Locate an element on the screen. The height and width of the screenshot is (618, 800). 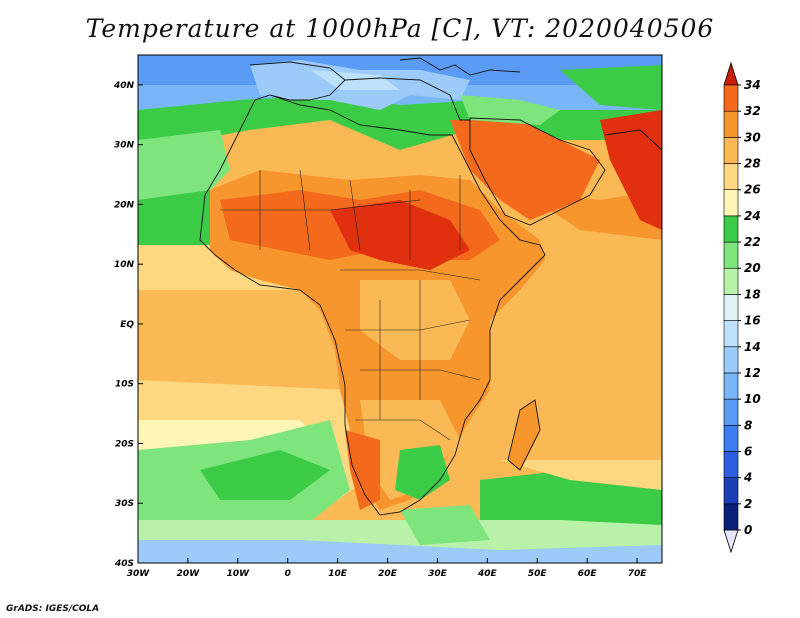
colorbar-label: 8 is located at coordinates (748, 425).